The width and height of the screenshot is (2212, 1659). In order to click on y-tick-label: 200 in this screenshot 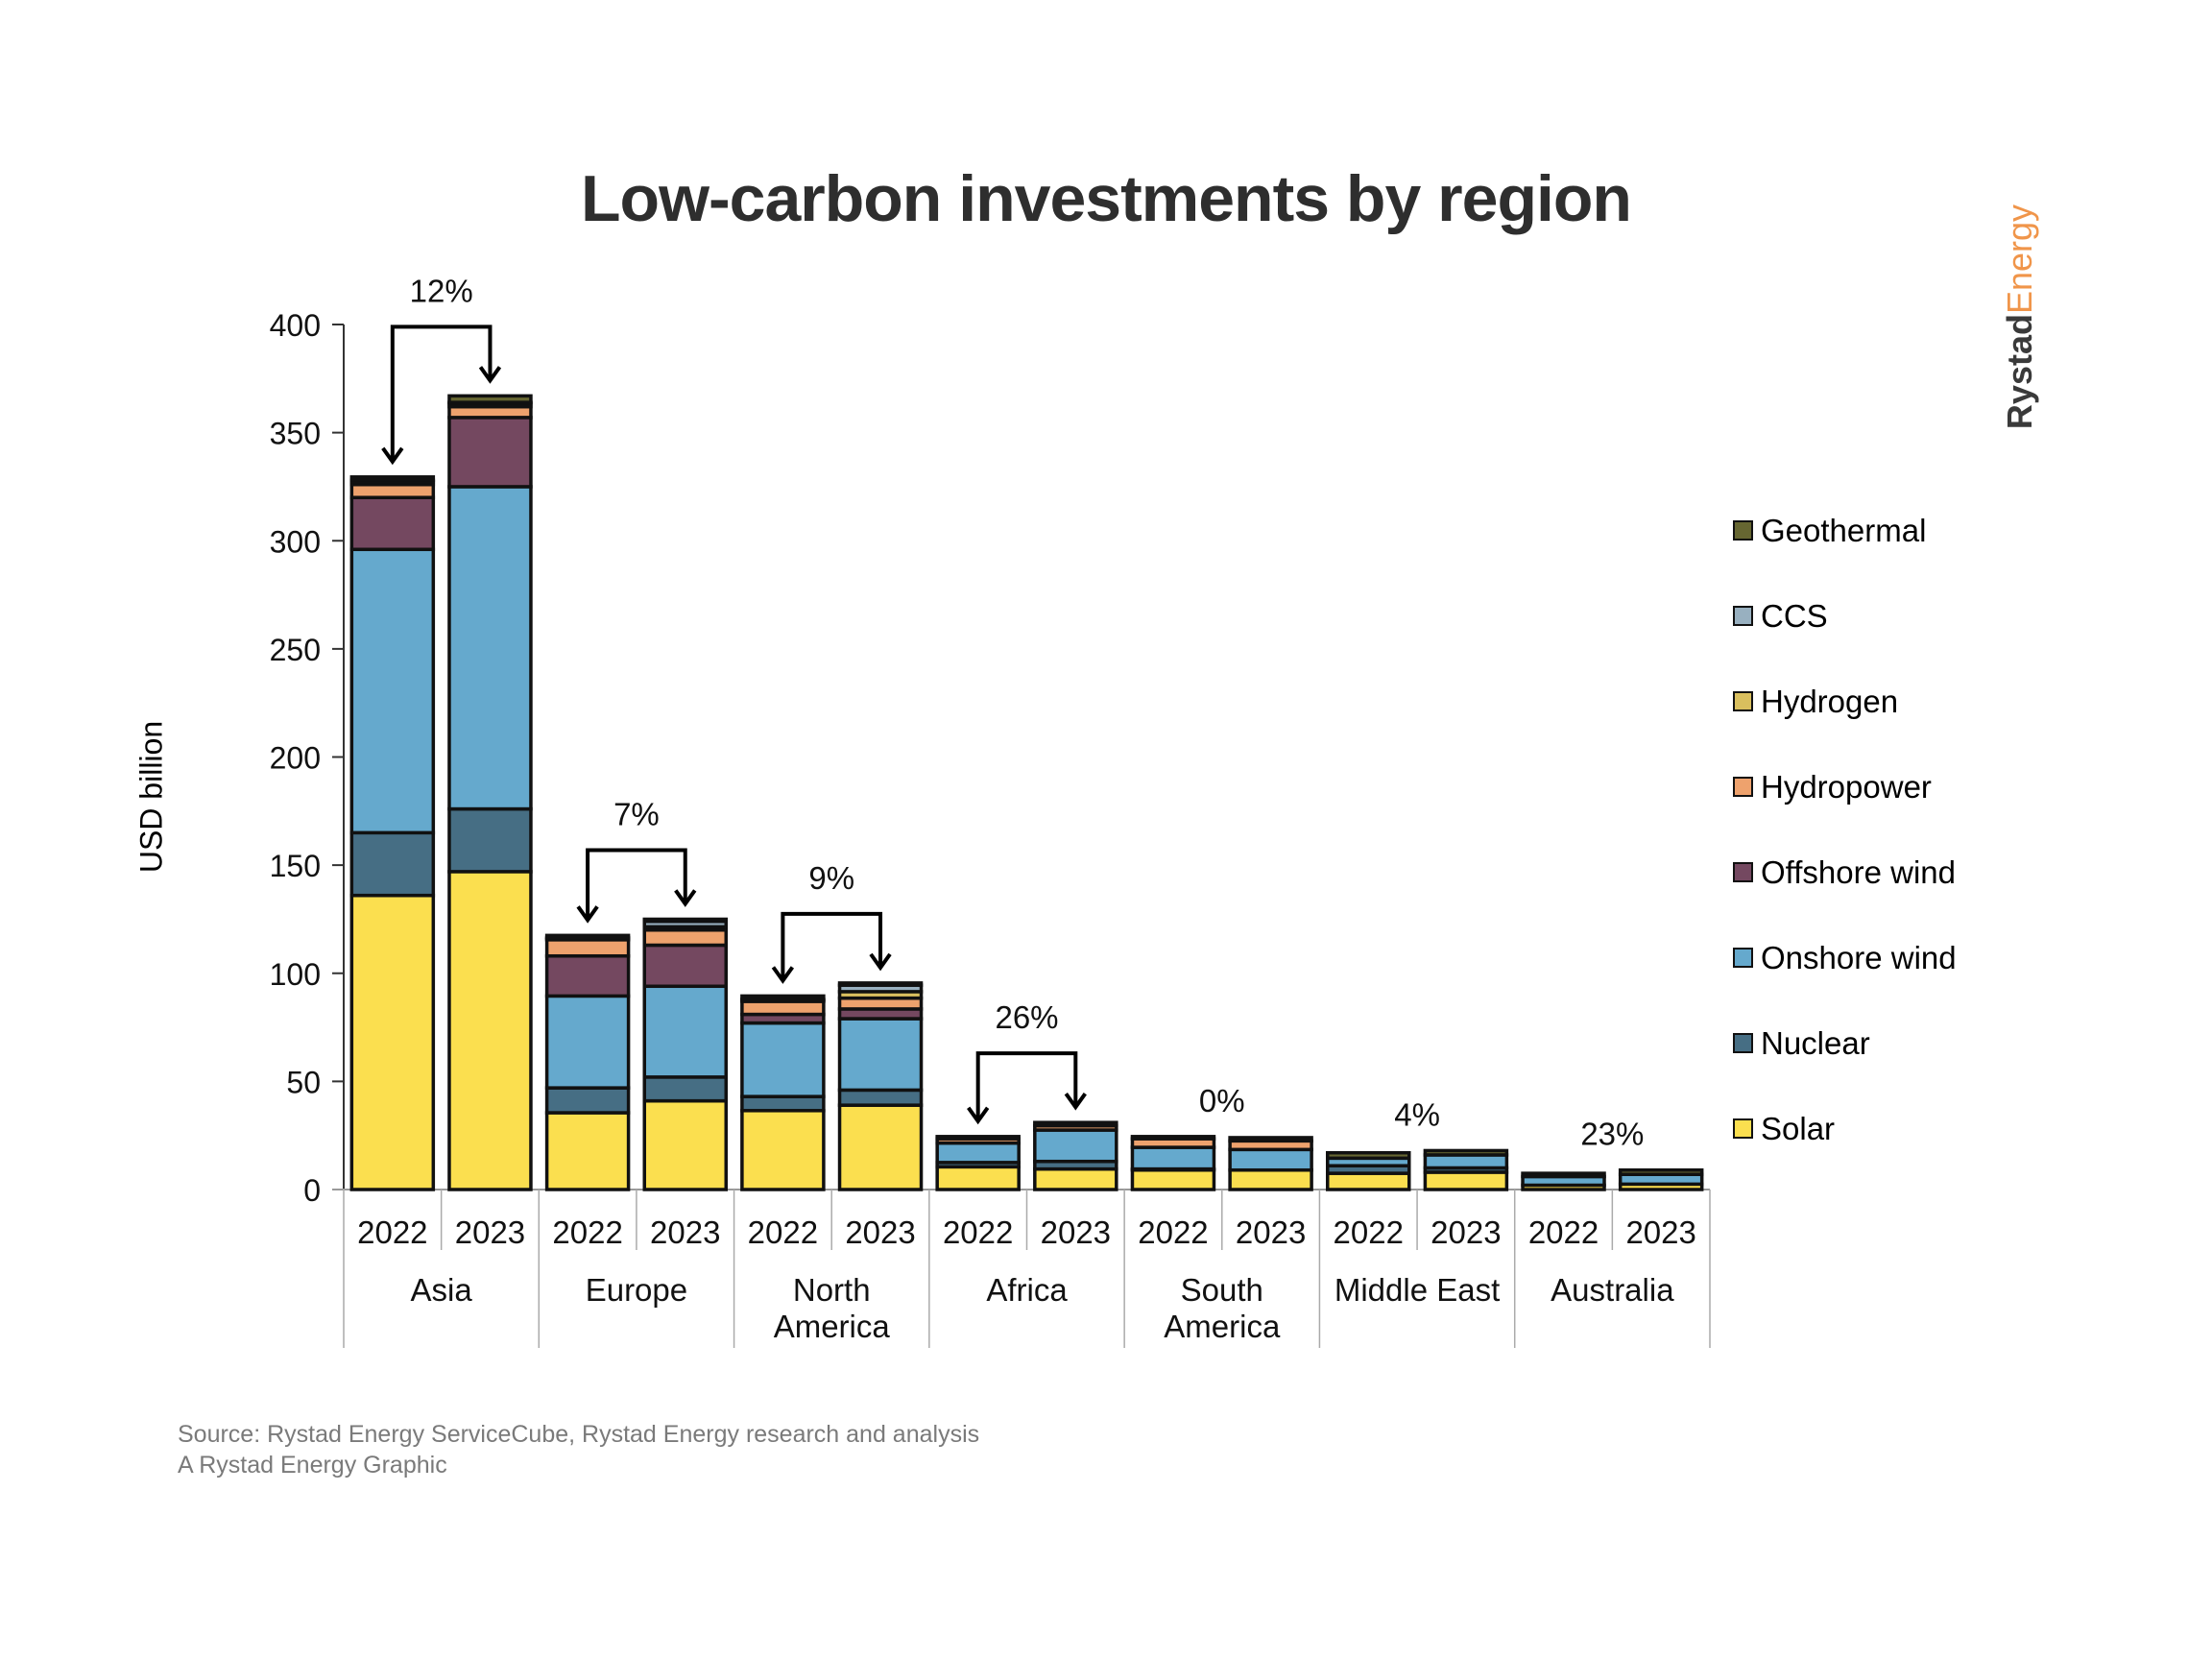, I will do `click(296, 758)`.